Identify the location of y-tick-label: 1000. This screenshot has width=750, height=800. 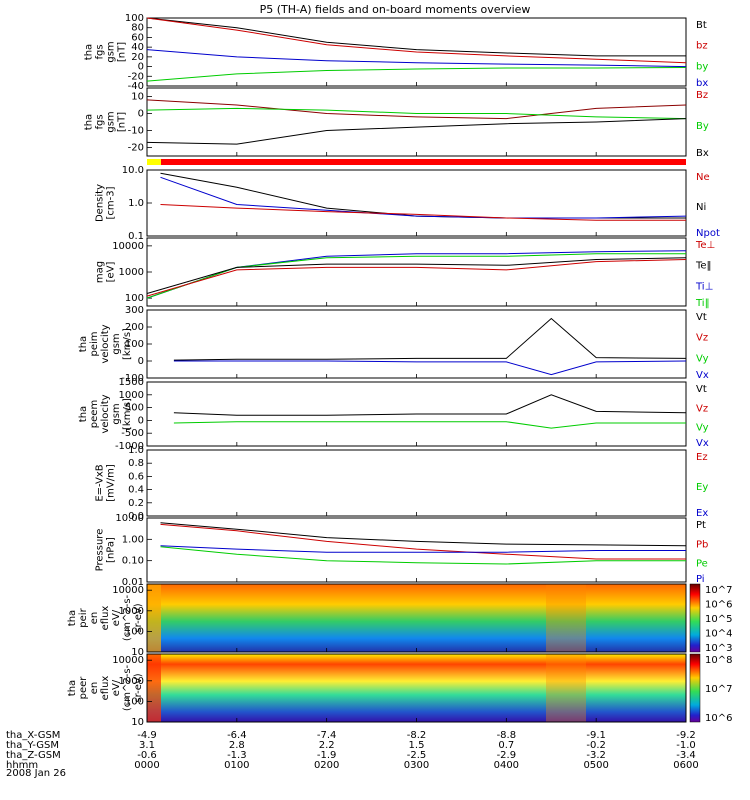
(131, 611).